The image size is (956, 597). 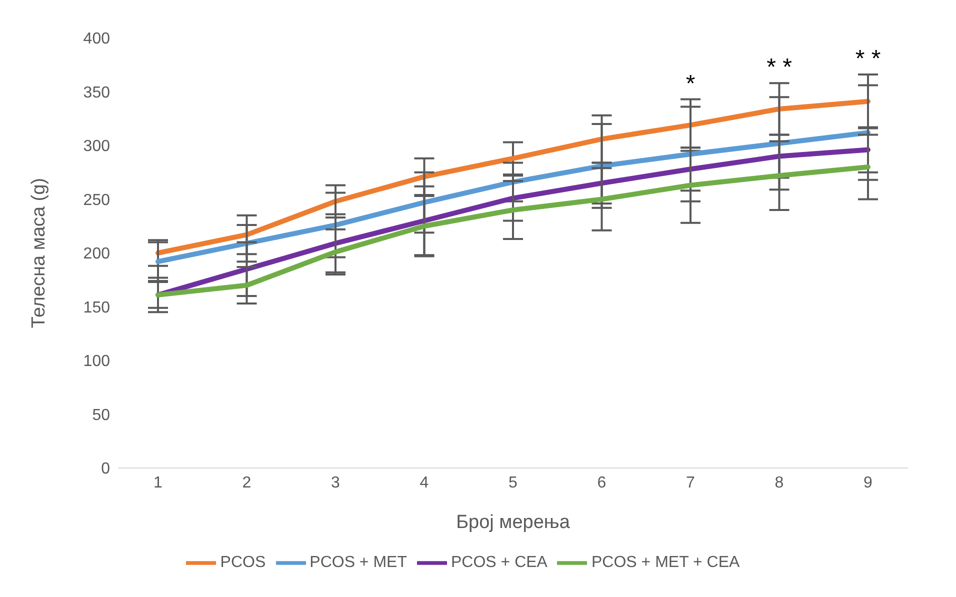 I want to click on y-tick-label: 50, so click(x=101, y=415).